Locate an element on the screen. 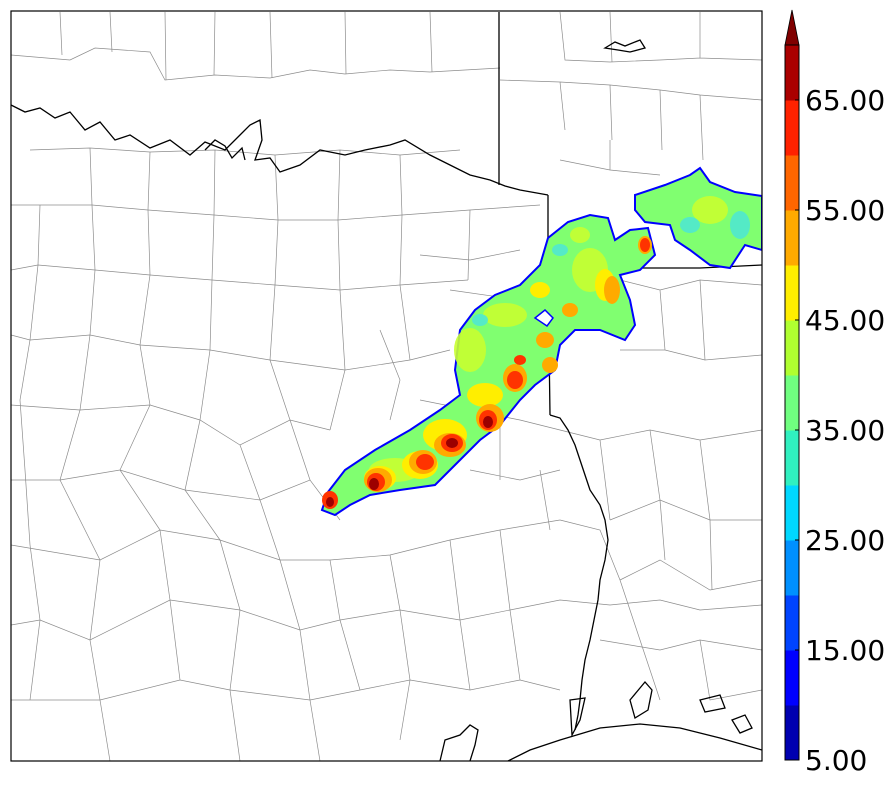  colorbar-tick-label: 5.00 is located at coordinates (836, 760).